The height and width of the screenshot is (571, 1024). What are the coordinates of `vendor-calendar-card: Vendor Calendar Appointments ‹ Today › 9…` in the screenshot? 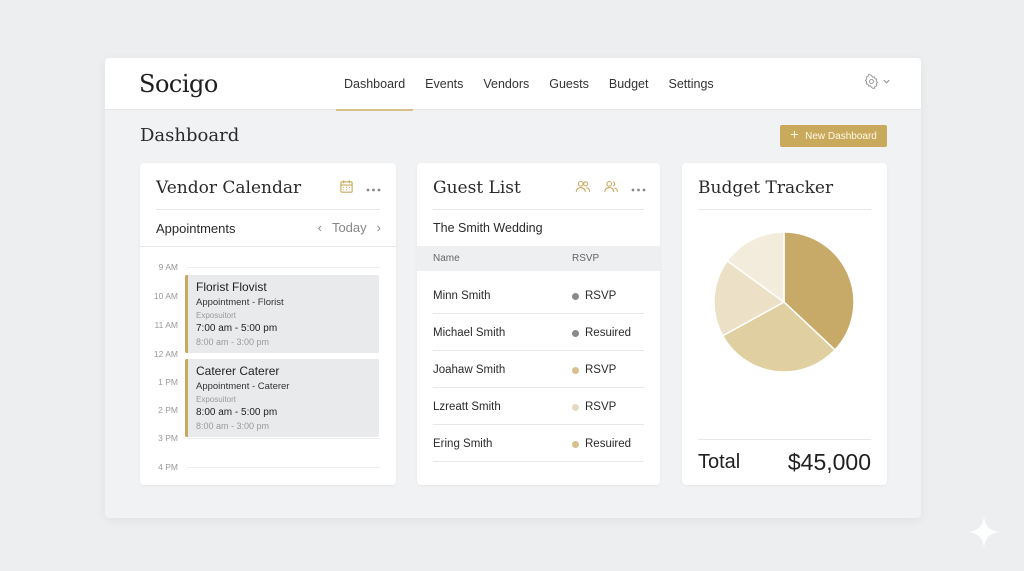 It's located at (268, 324).